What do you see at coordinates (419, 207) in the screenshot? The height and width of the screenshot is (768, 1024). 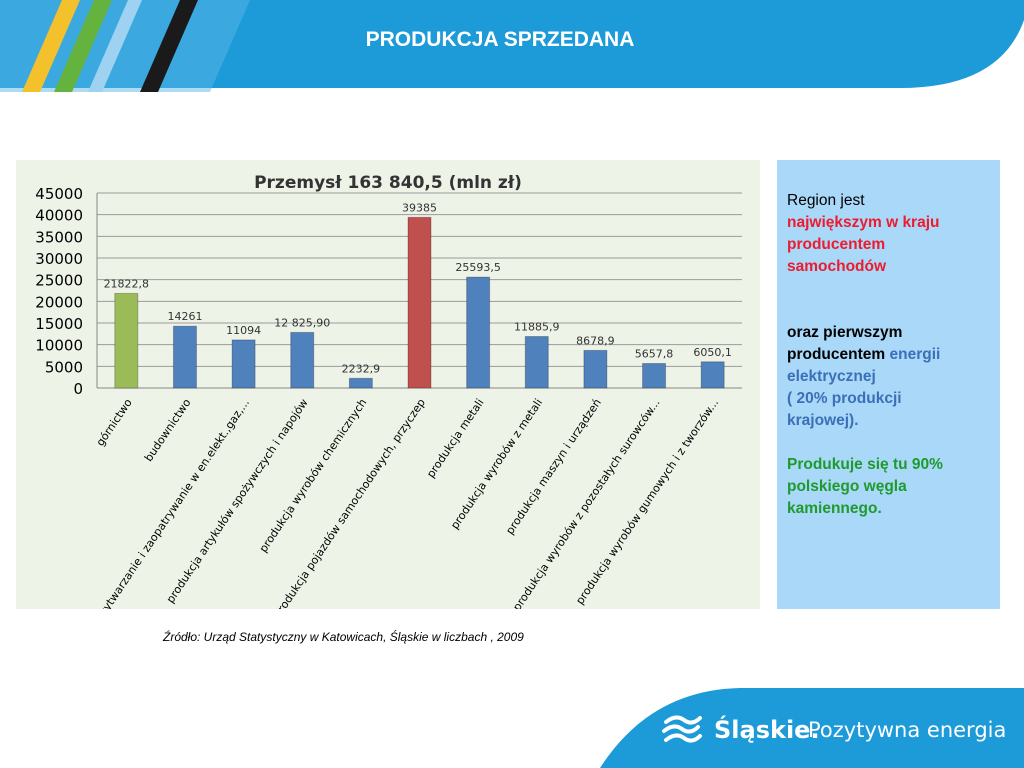 I see `data-label: 39385` at bounding box center [419, 207].